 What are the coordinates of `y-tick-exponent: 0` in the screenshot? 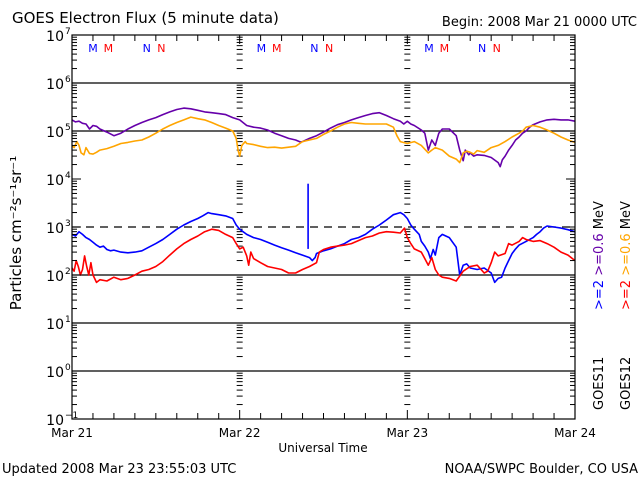 It's located at (68, 368).